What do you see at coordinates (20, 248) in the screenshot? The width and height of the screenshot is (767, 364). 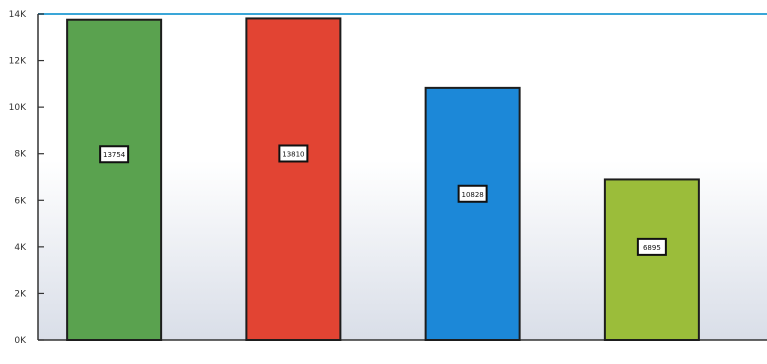 I see `y-tick-label: 4K` at bounding box center [20, 248].